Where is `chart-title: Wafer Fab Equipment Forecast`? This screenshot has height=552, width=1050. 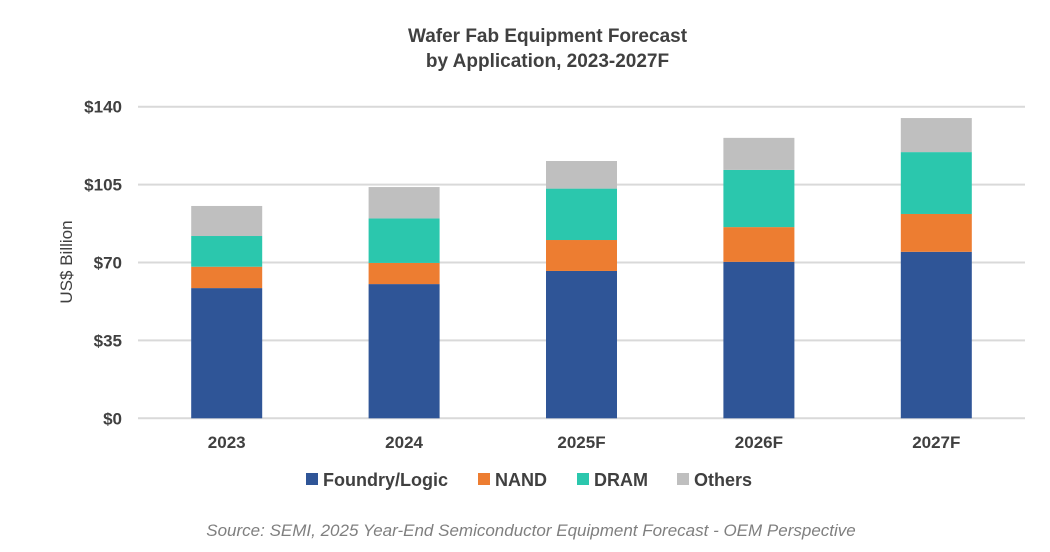 chart-title: Wafer Fab Equipment Forecast is located at coordinates (547, 36).